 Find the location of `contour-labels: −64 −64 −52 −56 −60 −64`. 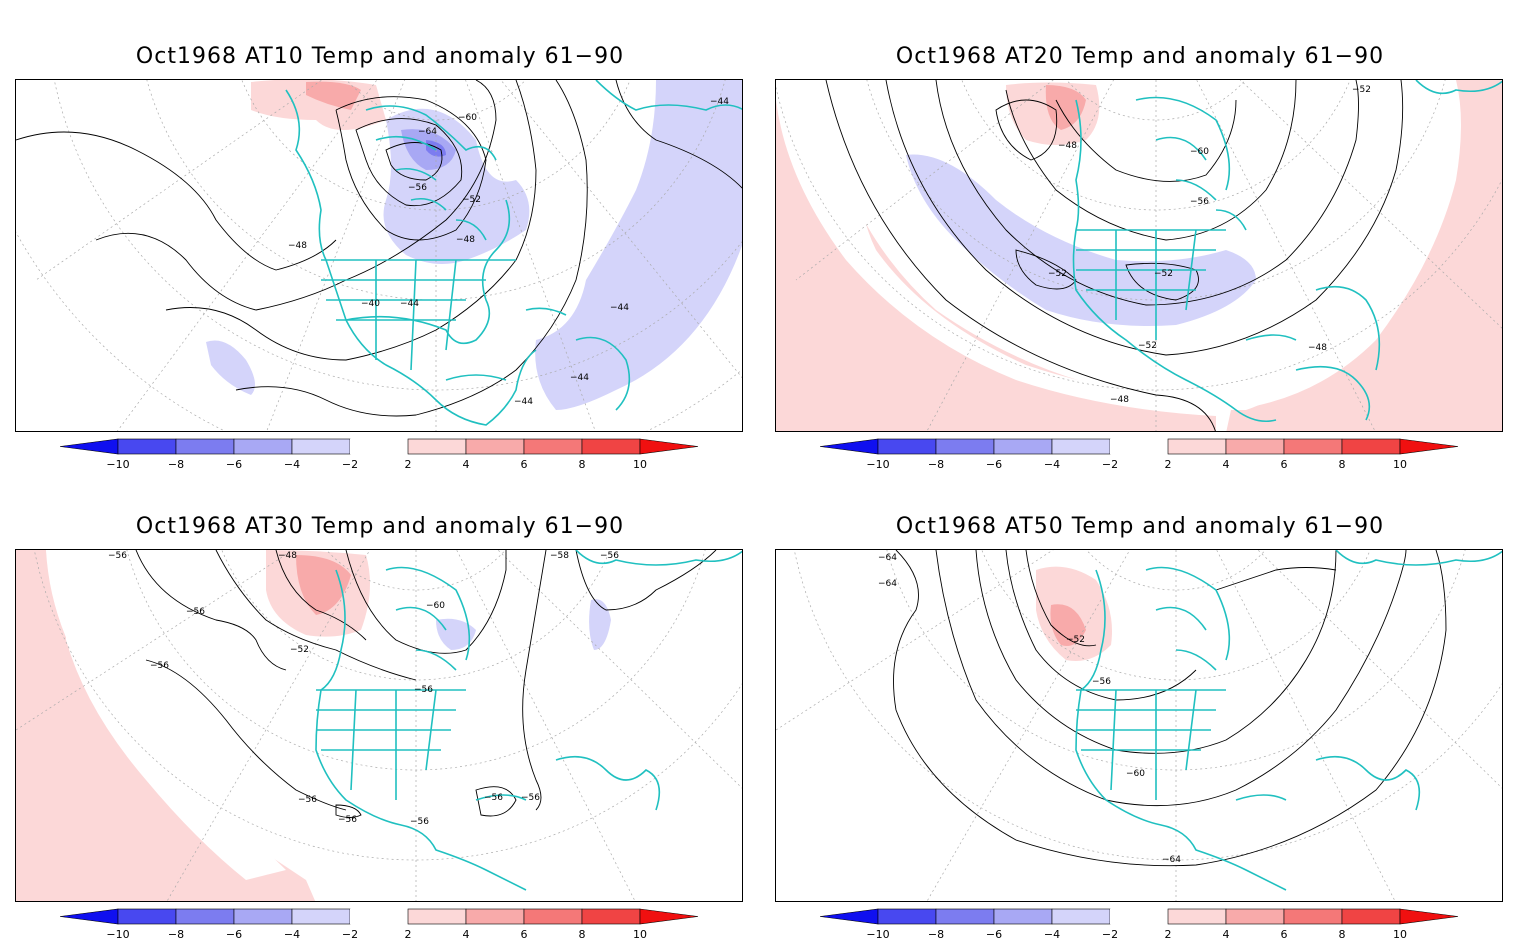

contour-labels: −64 −64 −52 −56 −60 −64 is located at coordinates (1029, 709).